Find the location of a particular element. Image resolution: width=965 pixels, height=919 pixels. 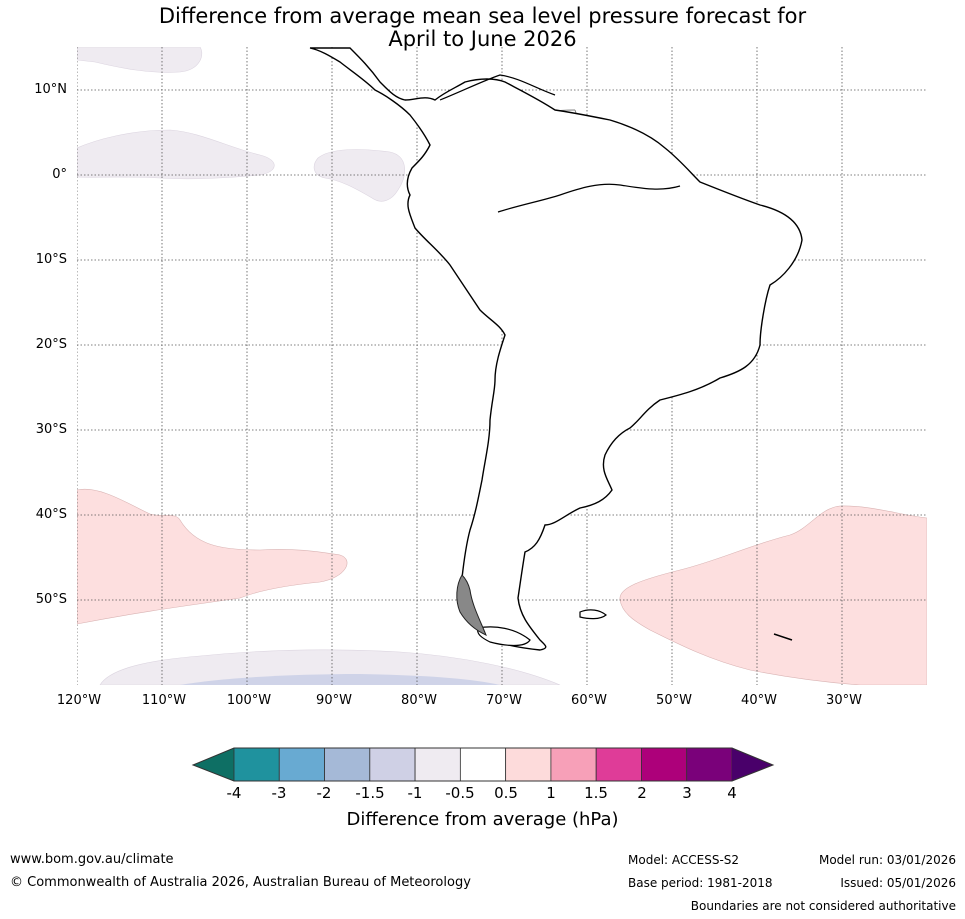

lon-label-100w: 100°W is located at coordinates (249, 700).